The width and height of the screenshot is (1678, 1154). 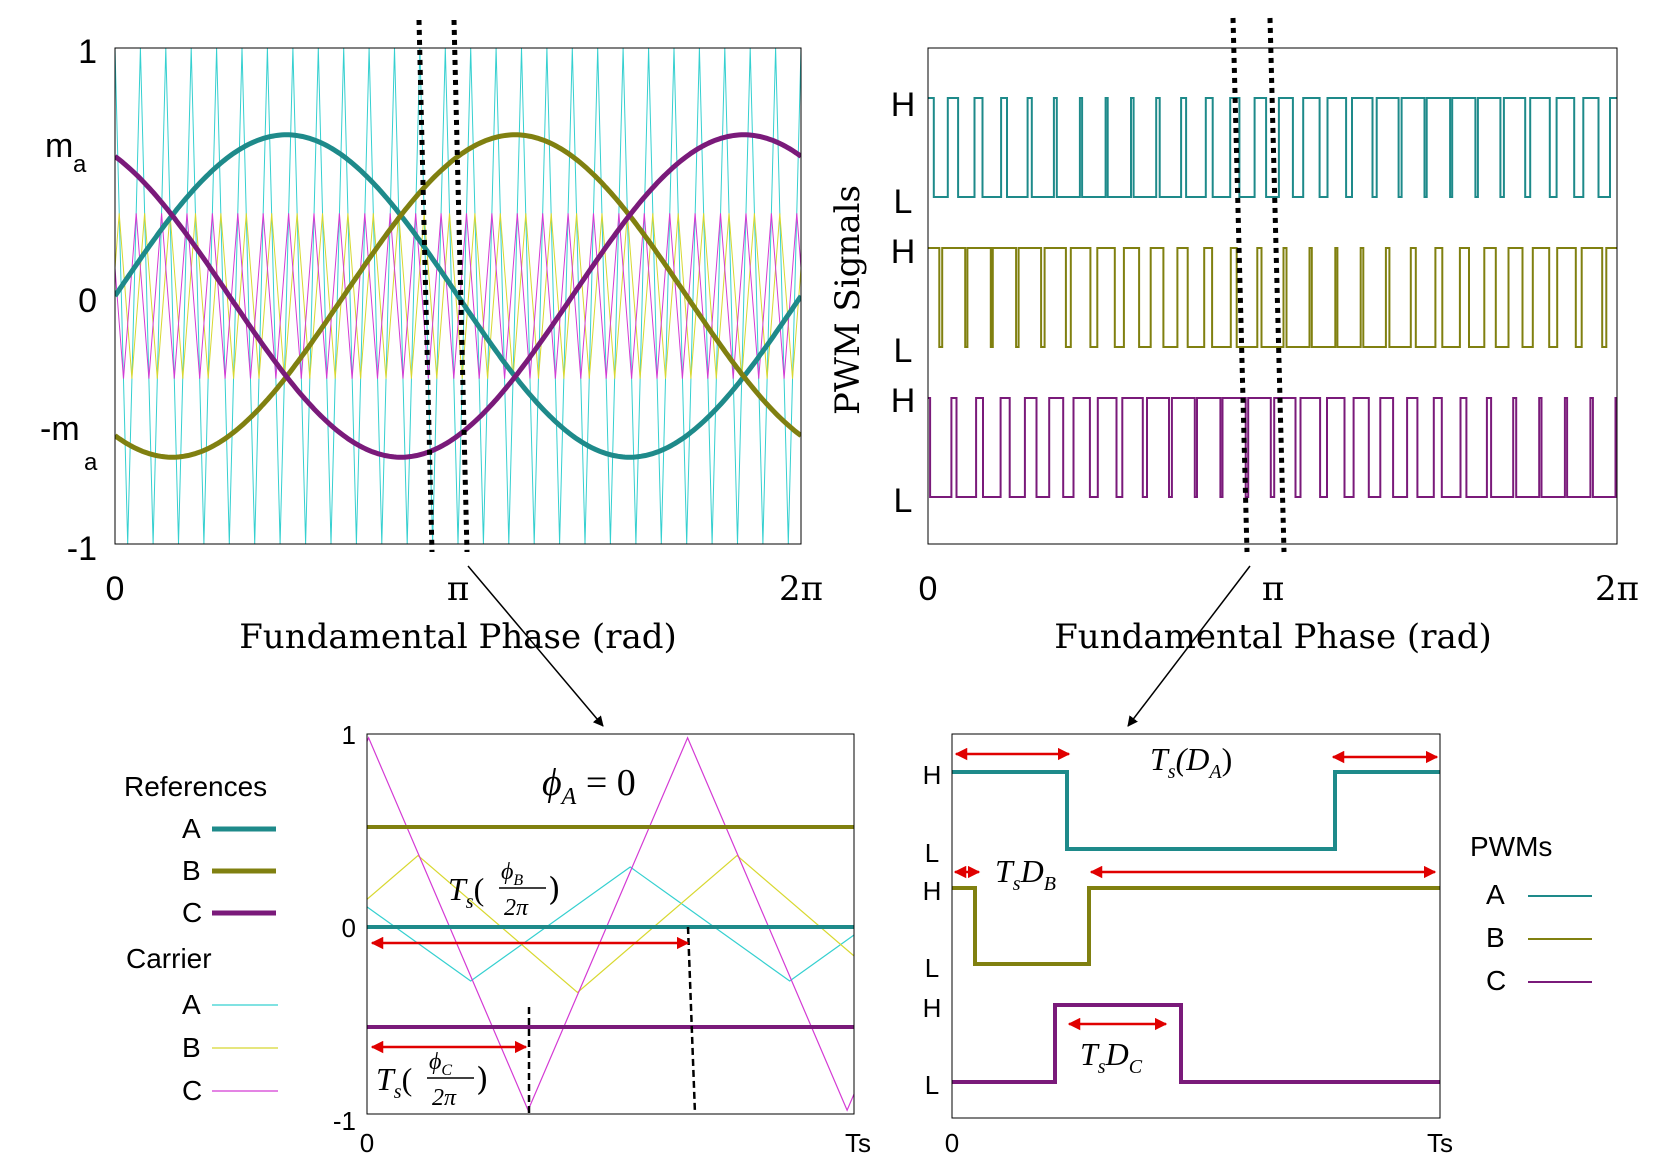 What do you see at coordinates (1272, 447) in the screenshot?
I see `tr-pwm-c` at bounding box center [1272, 447].